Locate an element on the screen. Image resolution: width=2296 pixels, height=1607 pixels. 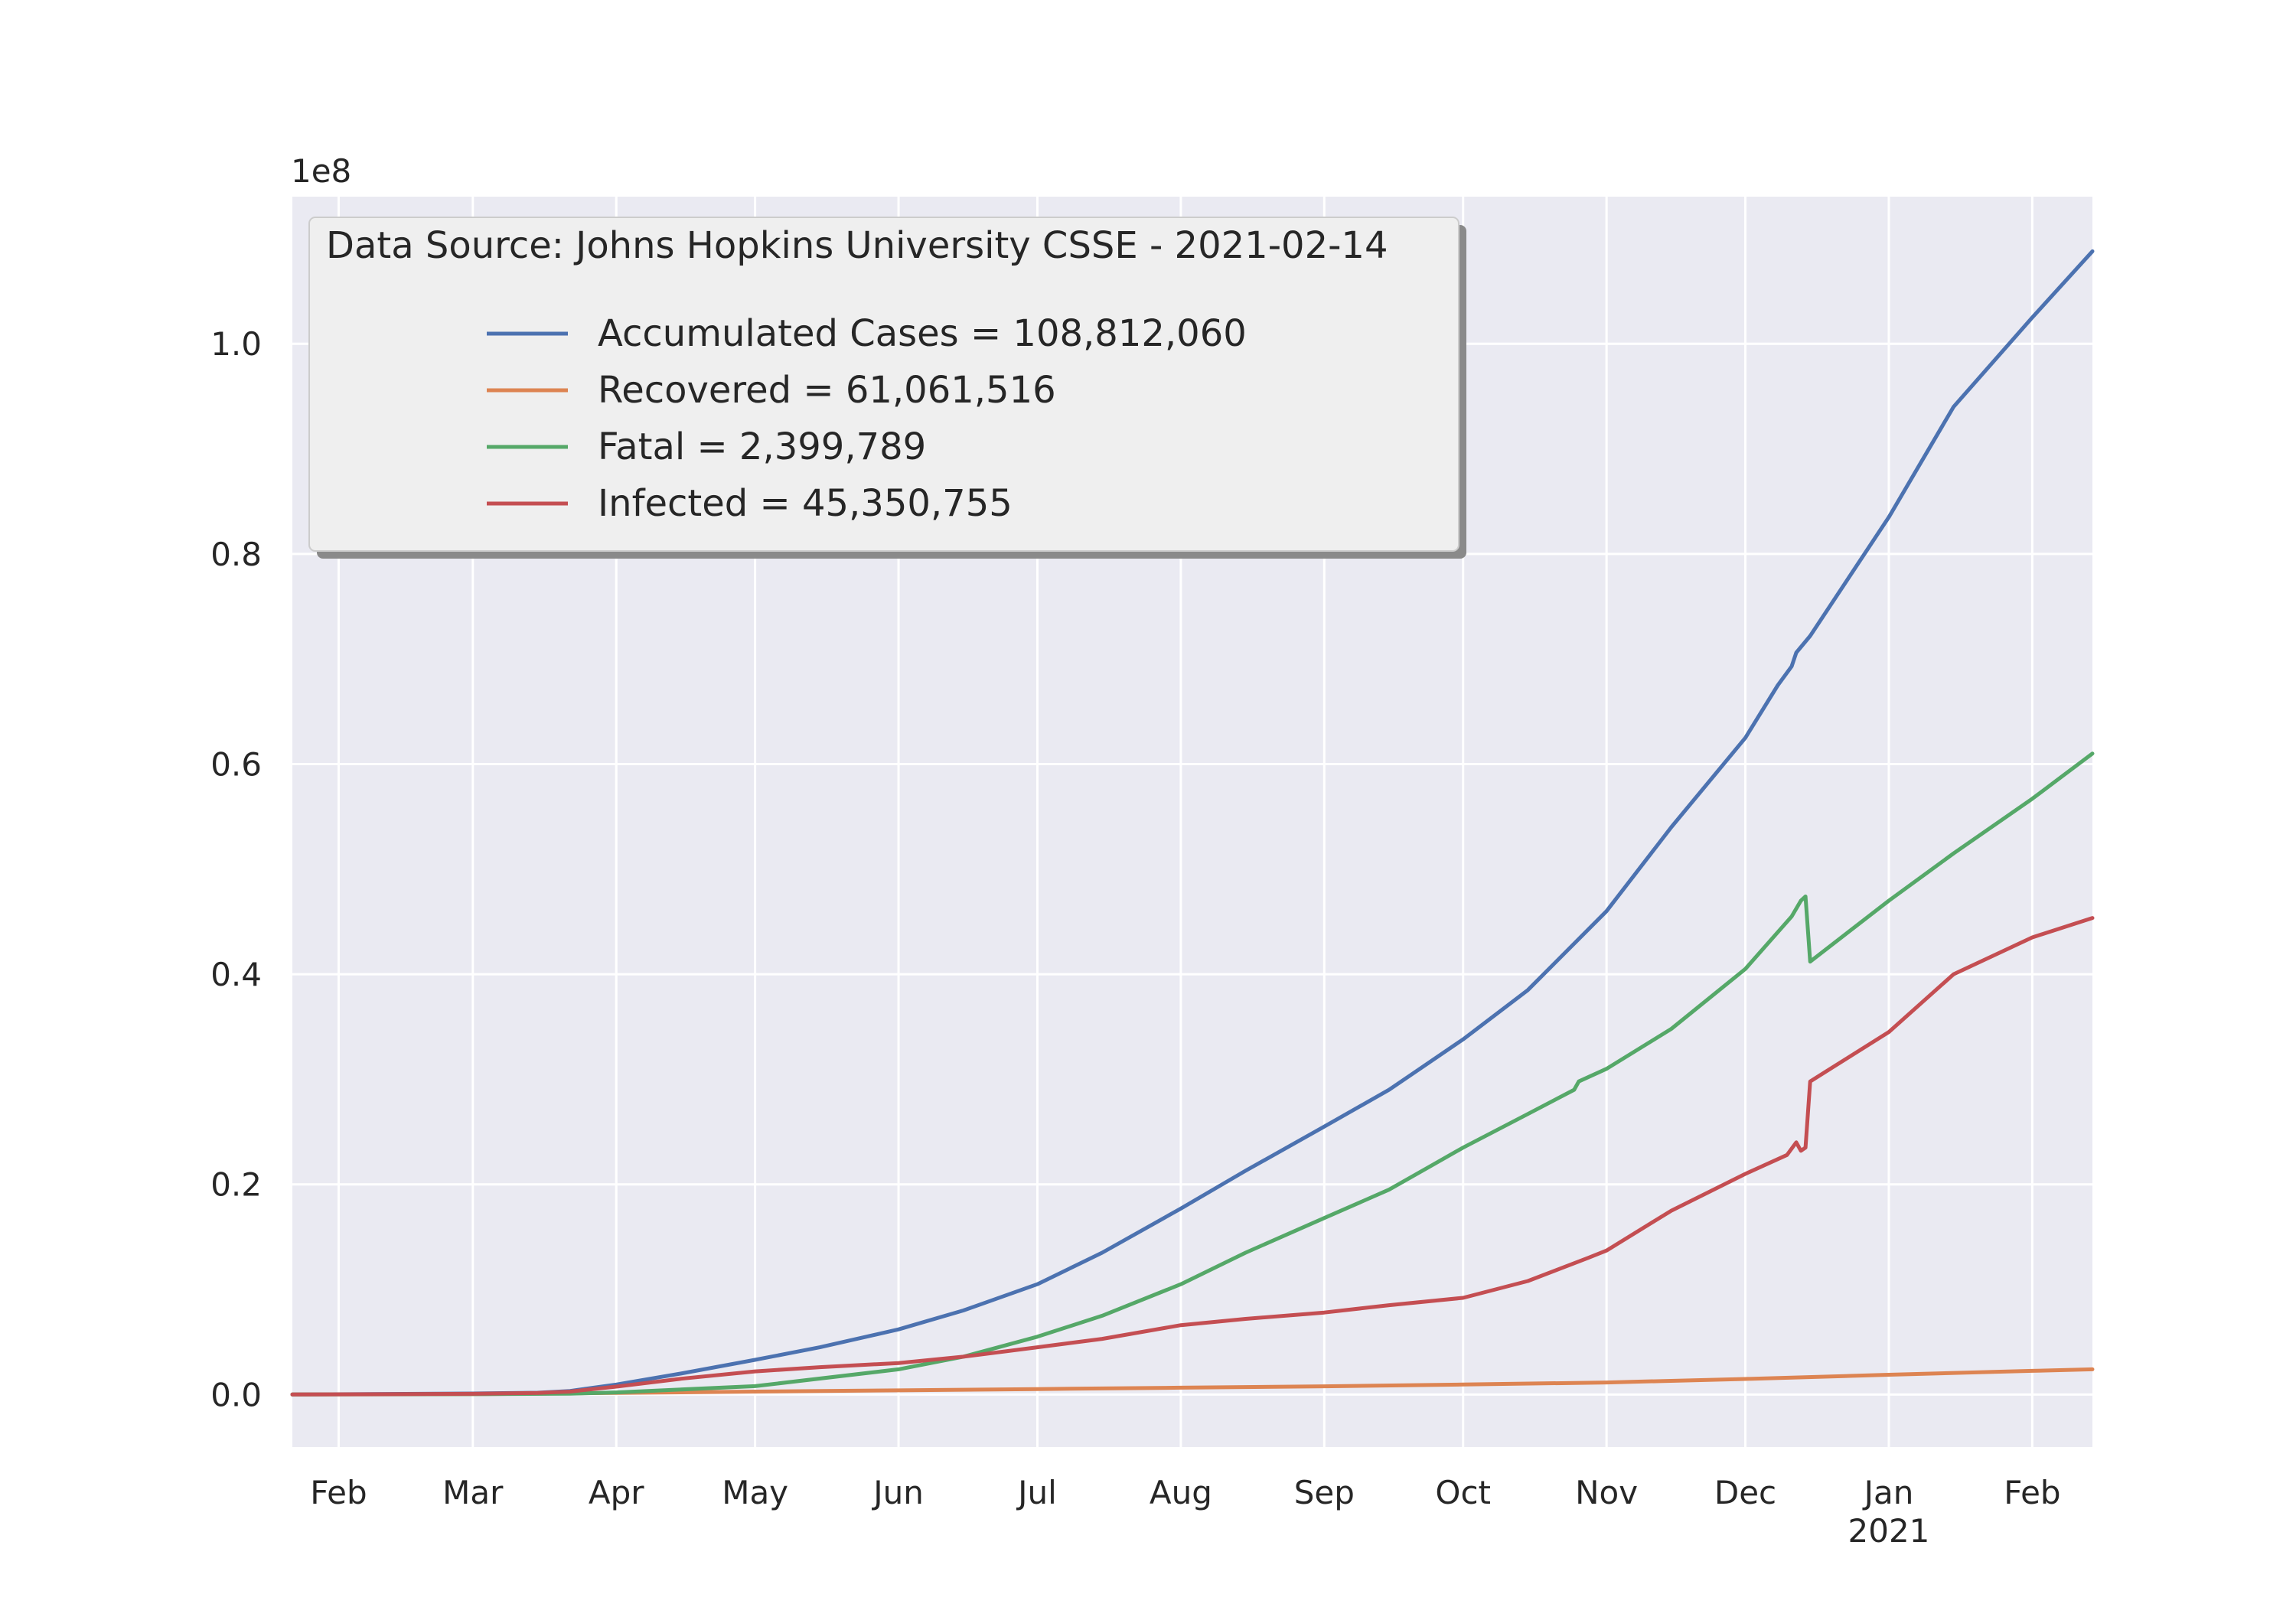
x-tick-label: Mar is located at coordinates (473, 1492).